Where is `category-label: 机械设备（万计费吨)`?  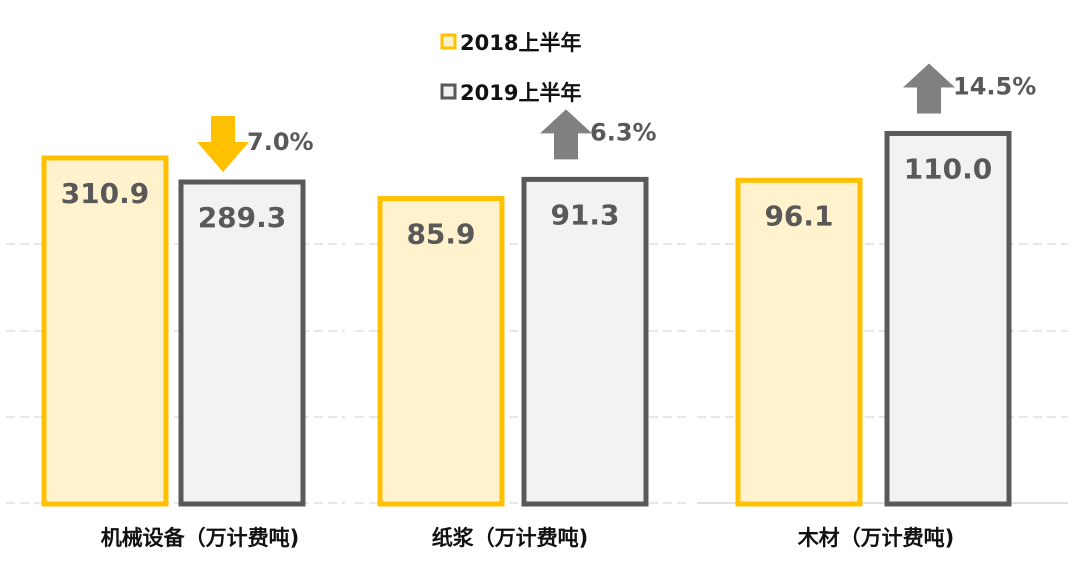
category-label: 机械设备（万计费吨) is located at coordinates (200, 538).